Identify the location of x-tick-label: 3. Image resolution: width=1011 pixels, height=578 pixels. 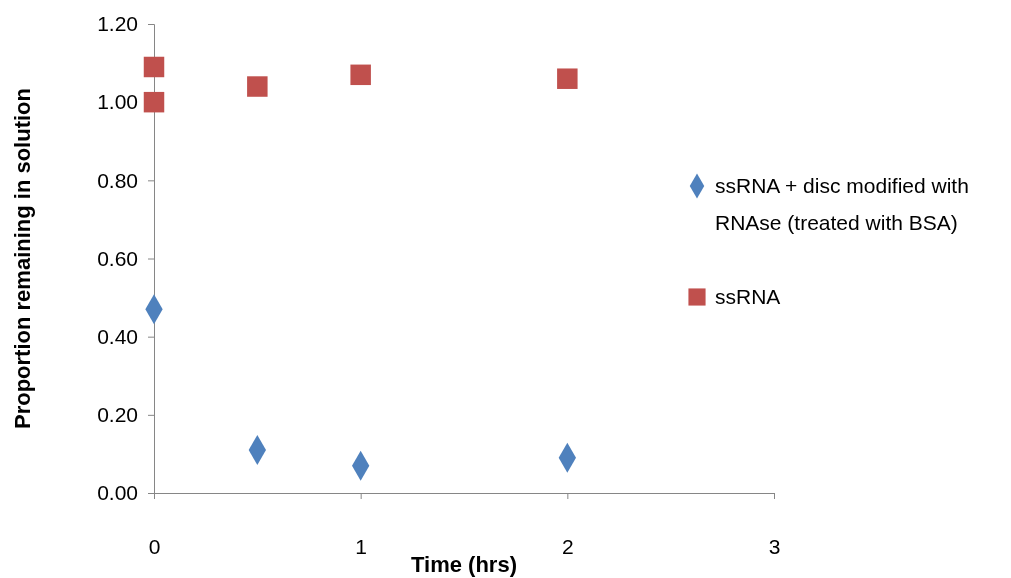
(774, 546).